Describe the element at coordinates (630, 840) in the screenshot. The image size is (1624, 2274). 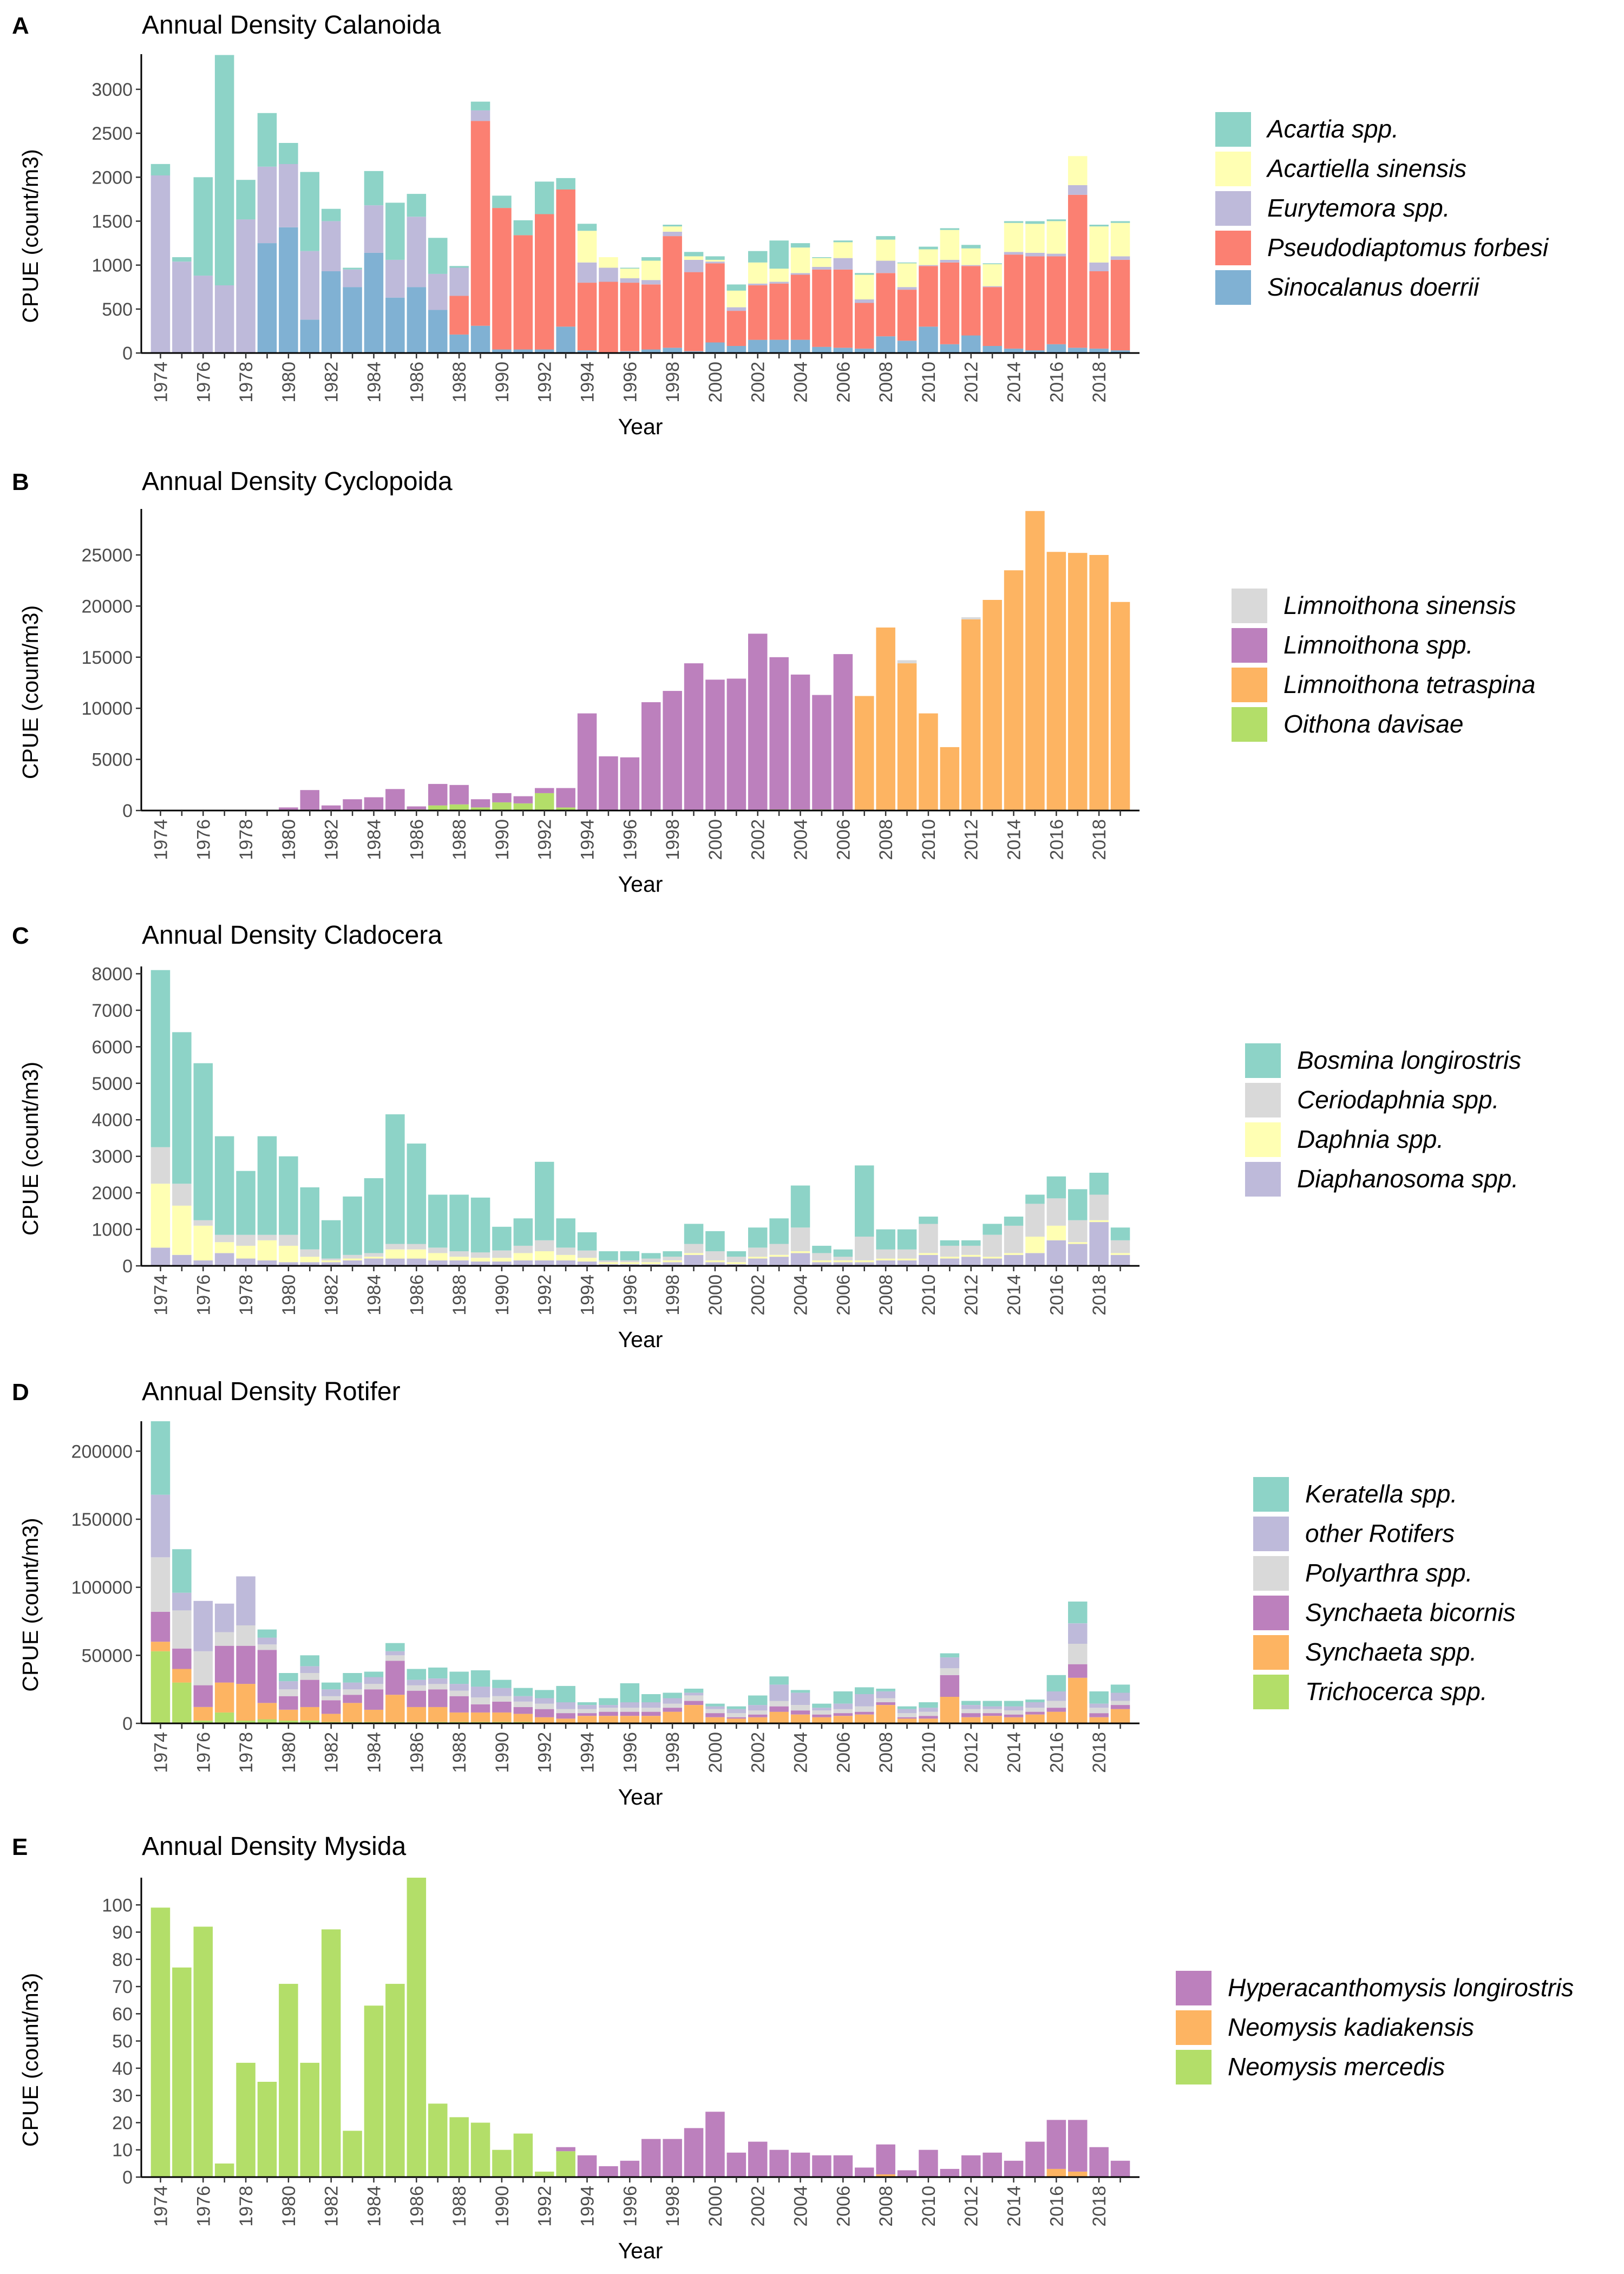
I see `x-tick-label: 1996` at that location.